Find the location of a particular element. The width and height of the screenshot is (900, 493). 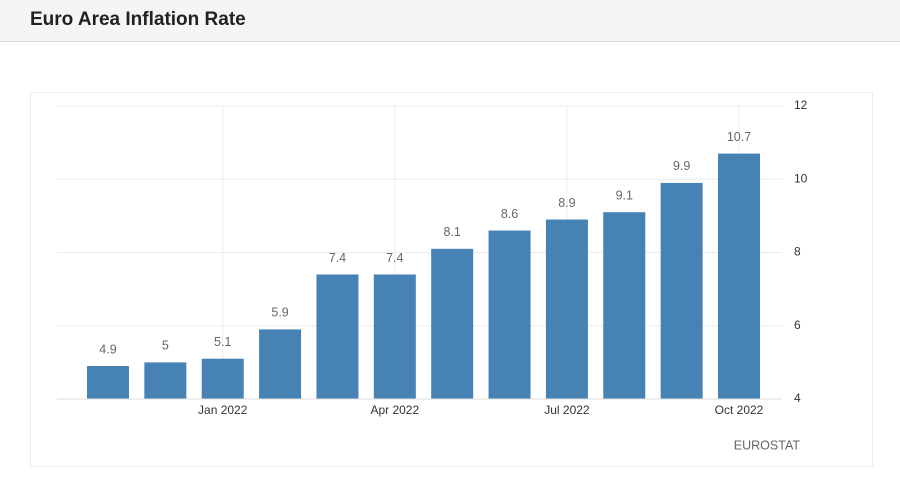

value-label: 5 is located at coordinates (165, 346).